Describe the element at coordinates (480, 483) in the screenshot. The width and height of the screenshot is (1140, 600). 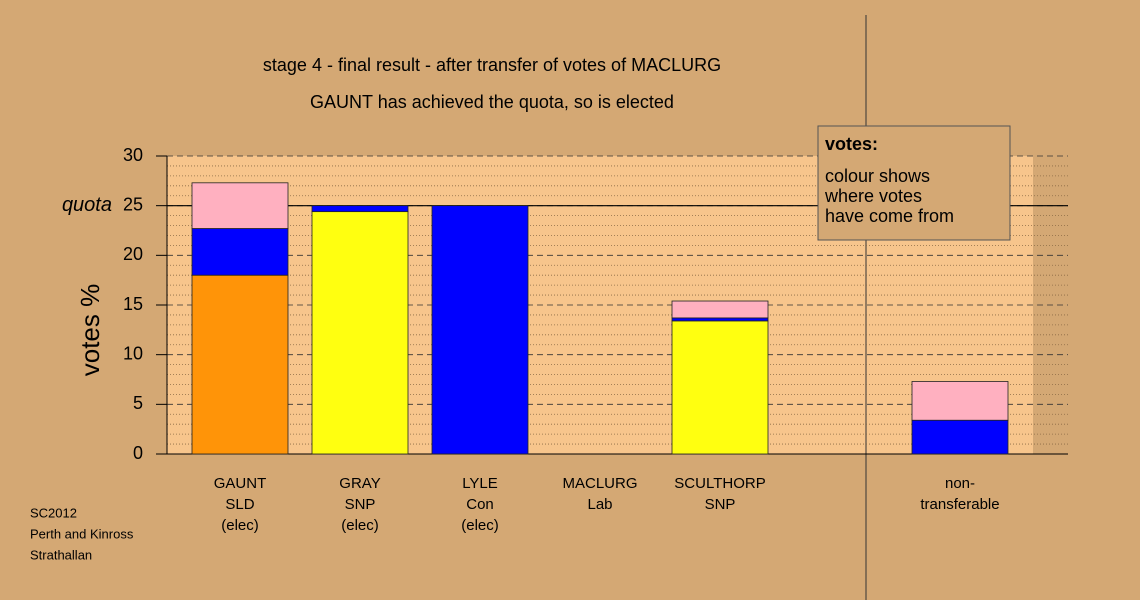
I see `x-tick-label: LYLE` at that location.